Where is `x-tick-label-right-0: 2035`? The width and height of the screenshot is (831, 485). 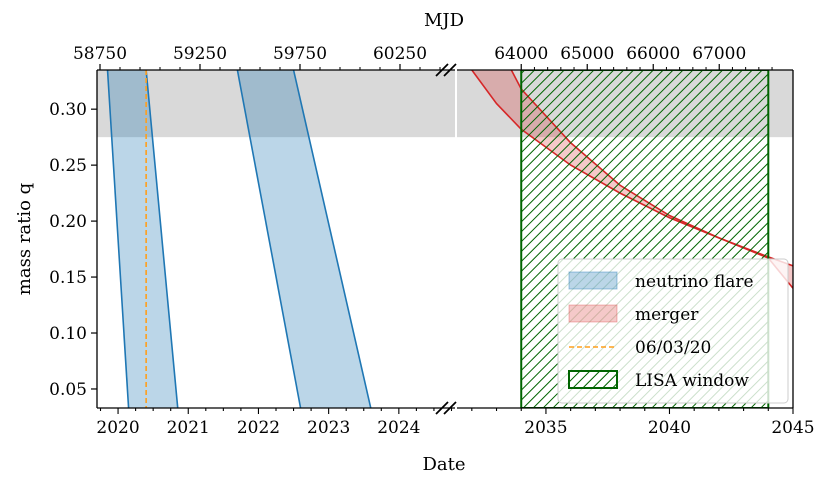
x-tick-label-right-0: 2035 is located at coordinates (545, 428).